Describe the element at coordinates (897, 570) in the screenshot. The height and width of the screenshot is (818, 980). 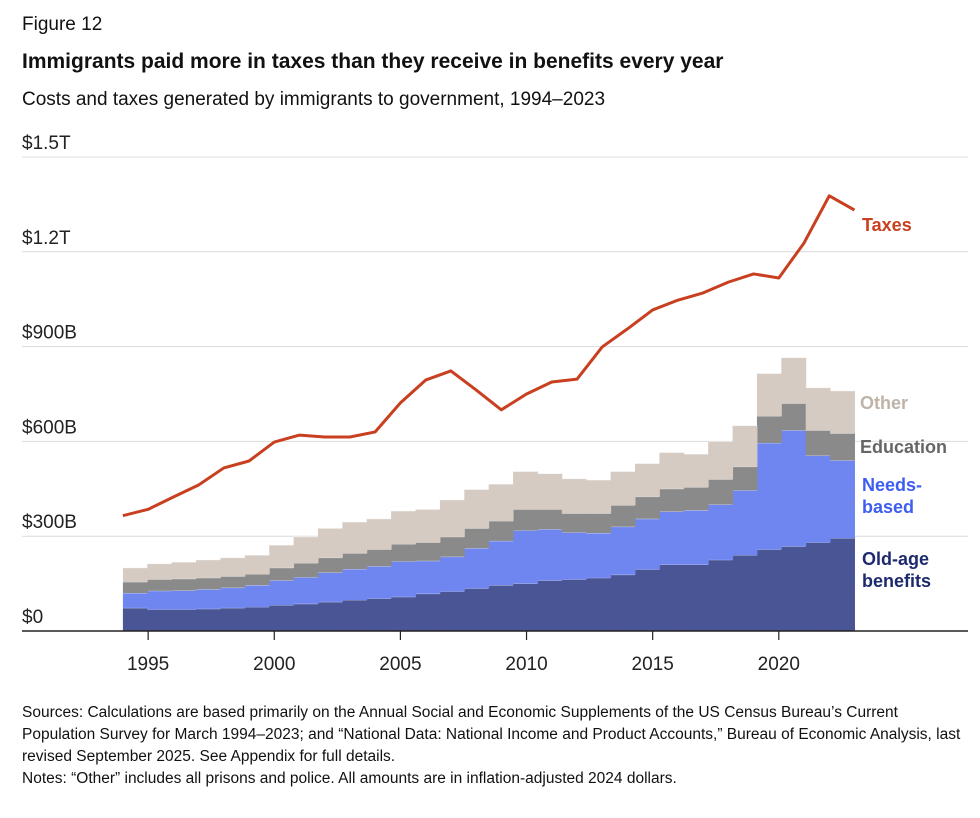
I see `series-label: Old-age benefits` at that location.